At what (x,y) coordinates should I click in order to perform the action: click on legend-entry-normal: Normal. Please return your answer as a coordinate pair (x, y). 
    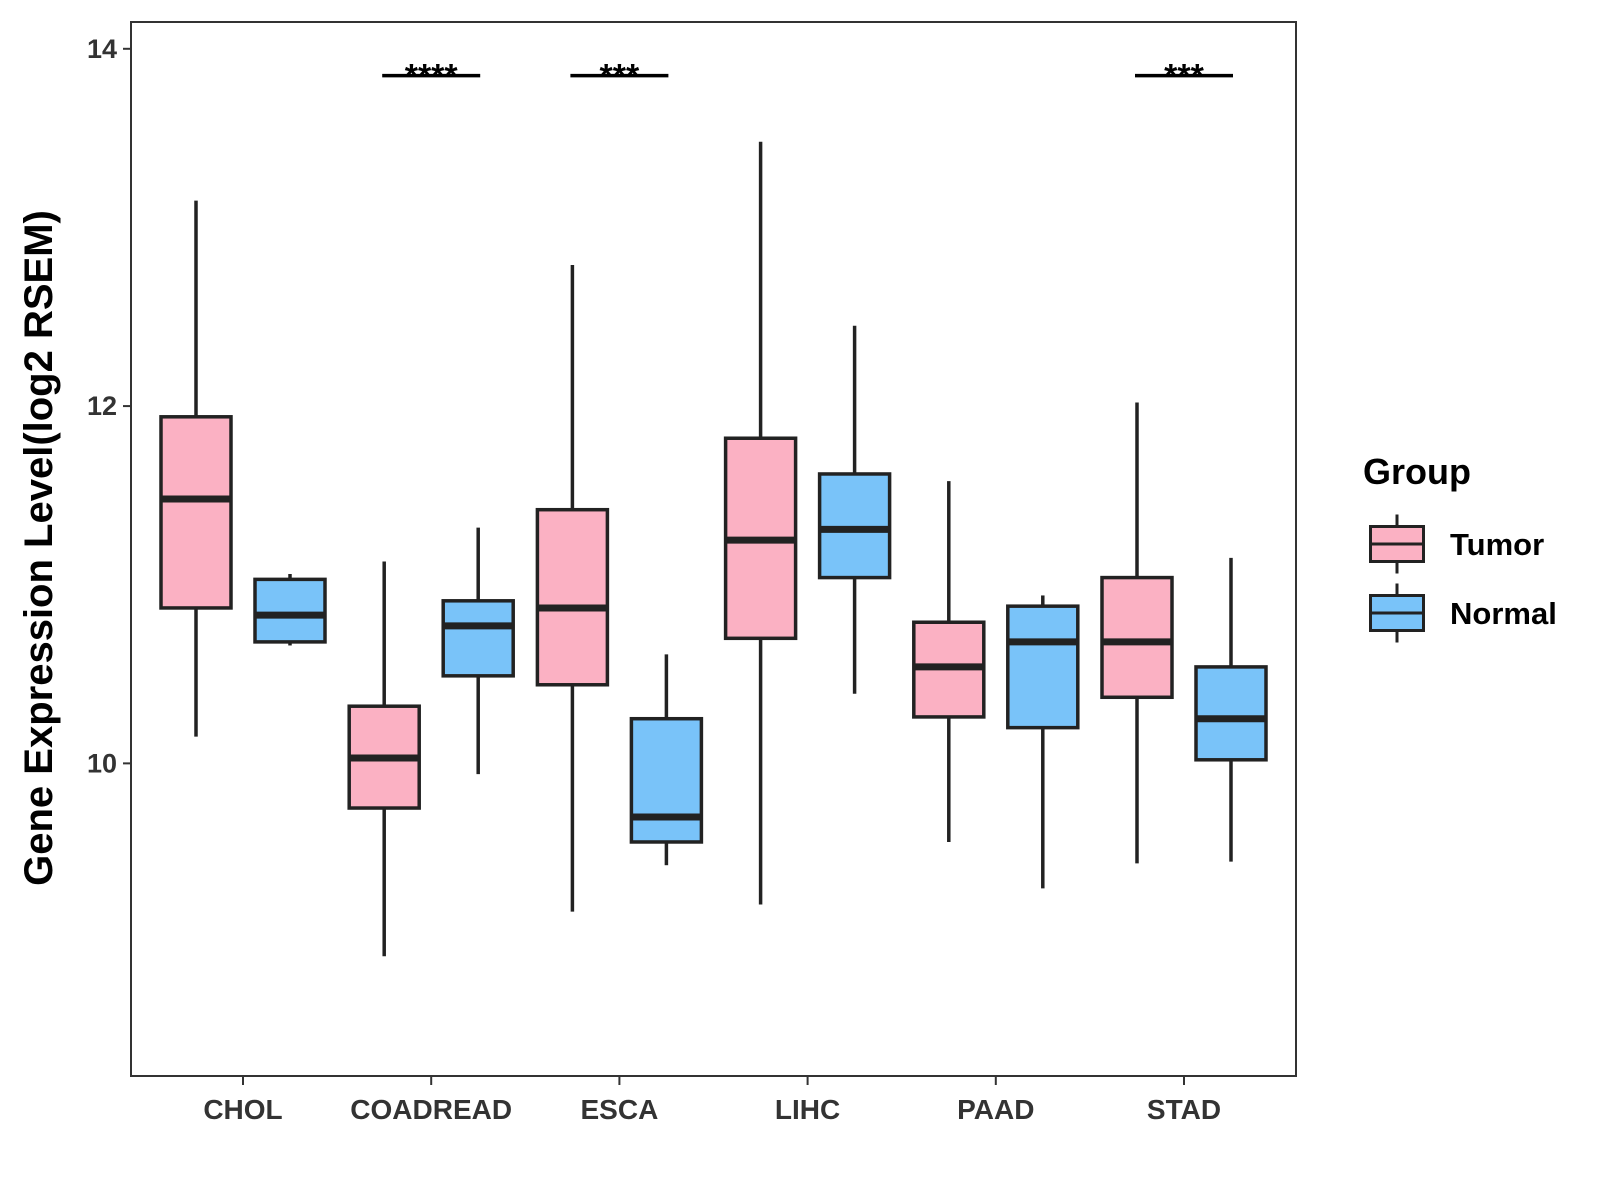
    Looking at the image, I should click on (1463, 613).